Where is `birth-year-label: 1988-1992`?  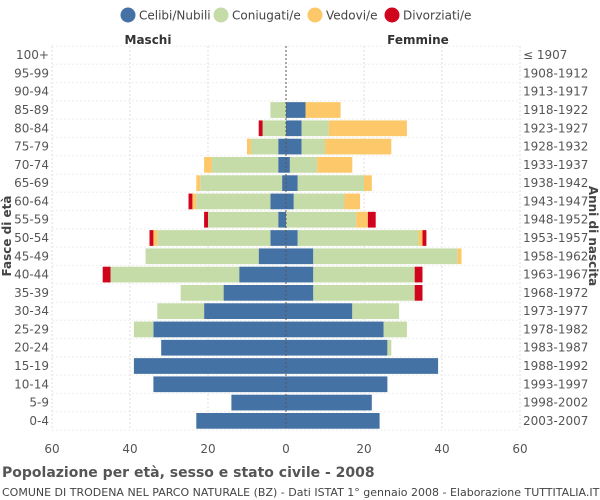
birth-year-label: 1988-1992 is located at coordinates (555, 366).